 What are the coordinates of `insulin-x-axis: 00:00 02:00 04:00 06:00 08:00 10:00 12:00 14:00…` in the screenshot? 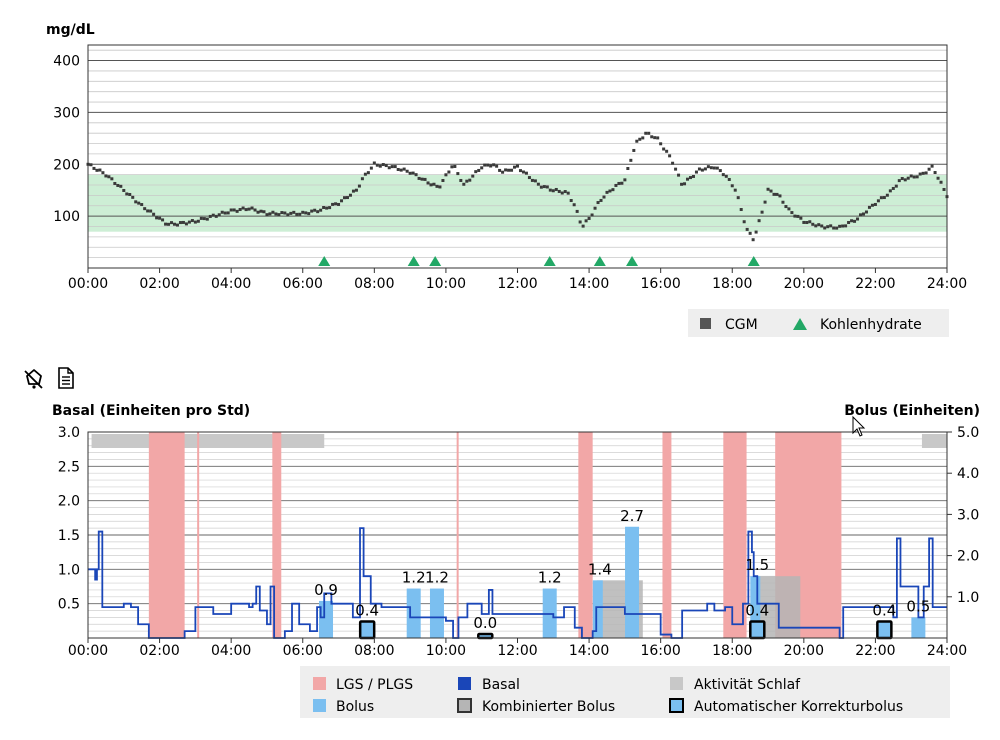 It's located at (517, 648).